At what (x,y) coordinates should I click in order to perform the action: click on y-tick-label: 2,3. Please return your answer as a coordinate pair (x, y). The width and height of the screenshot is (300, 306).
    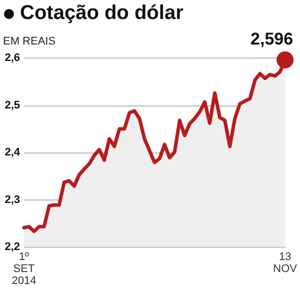
    Looking at the image, I should click on (12, 200).